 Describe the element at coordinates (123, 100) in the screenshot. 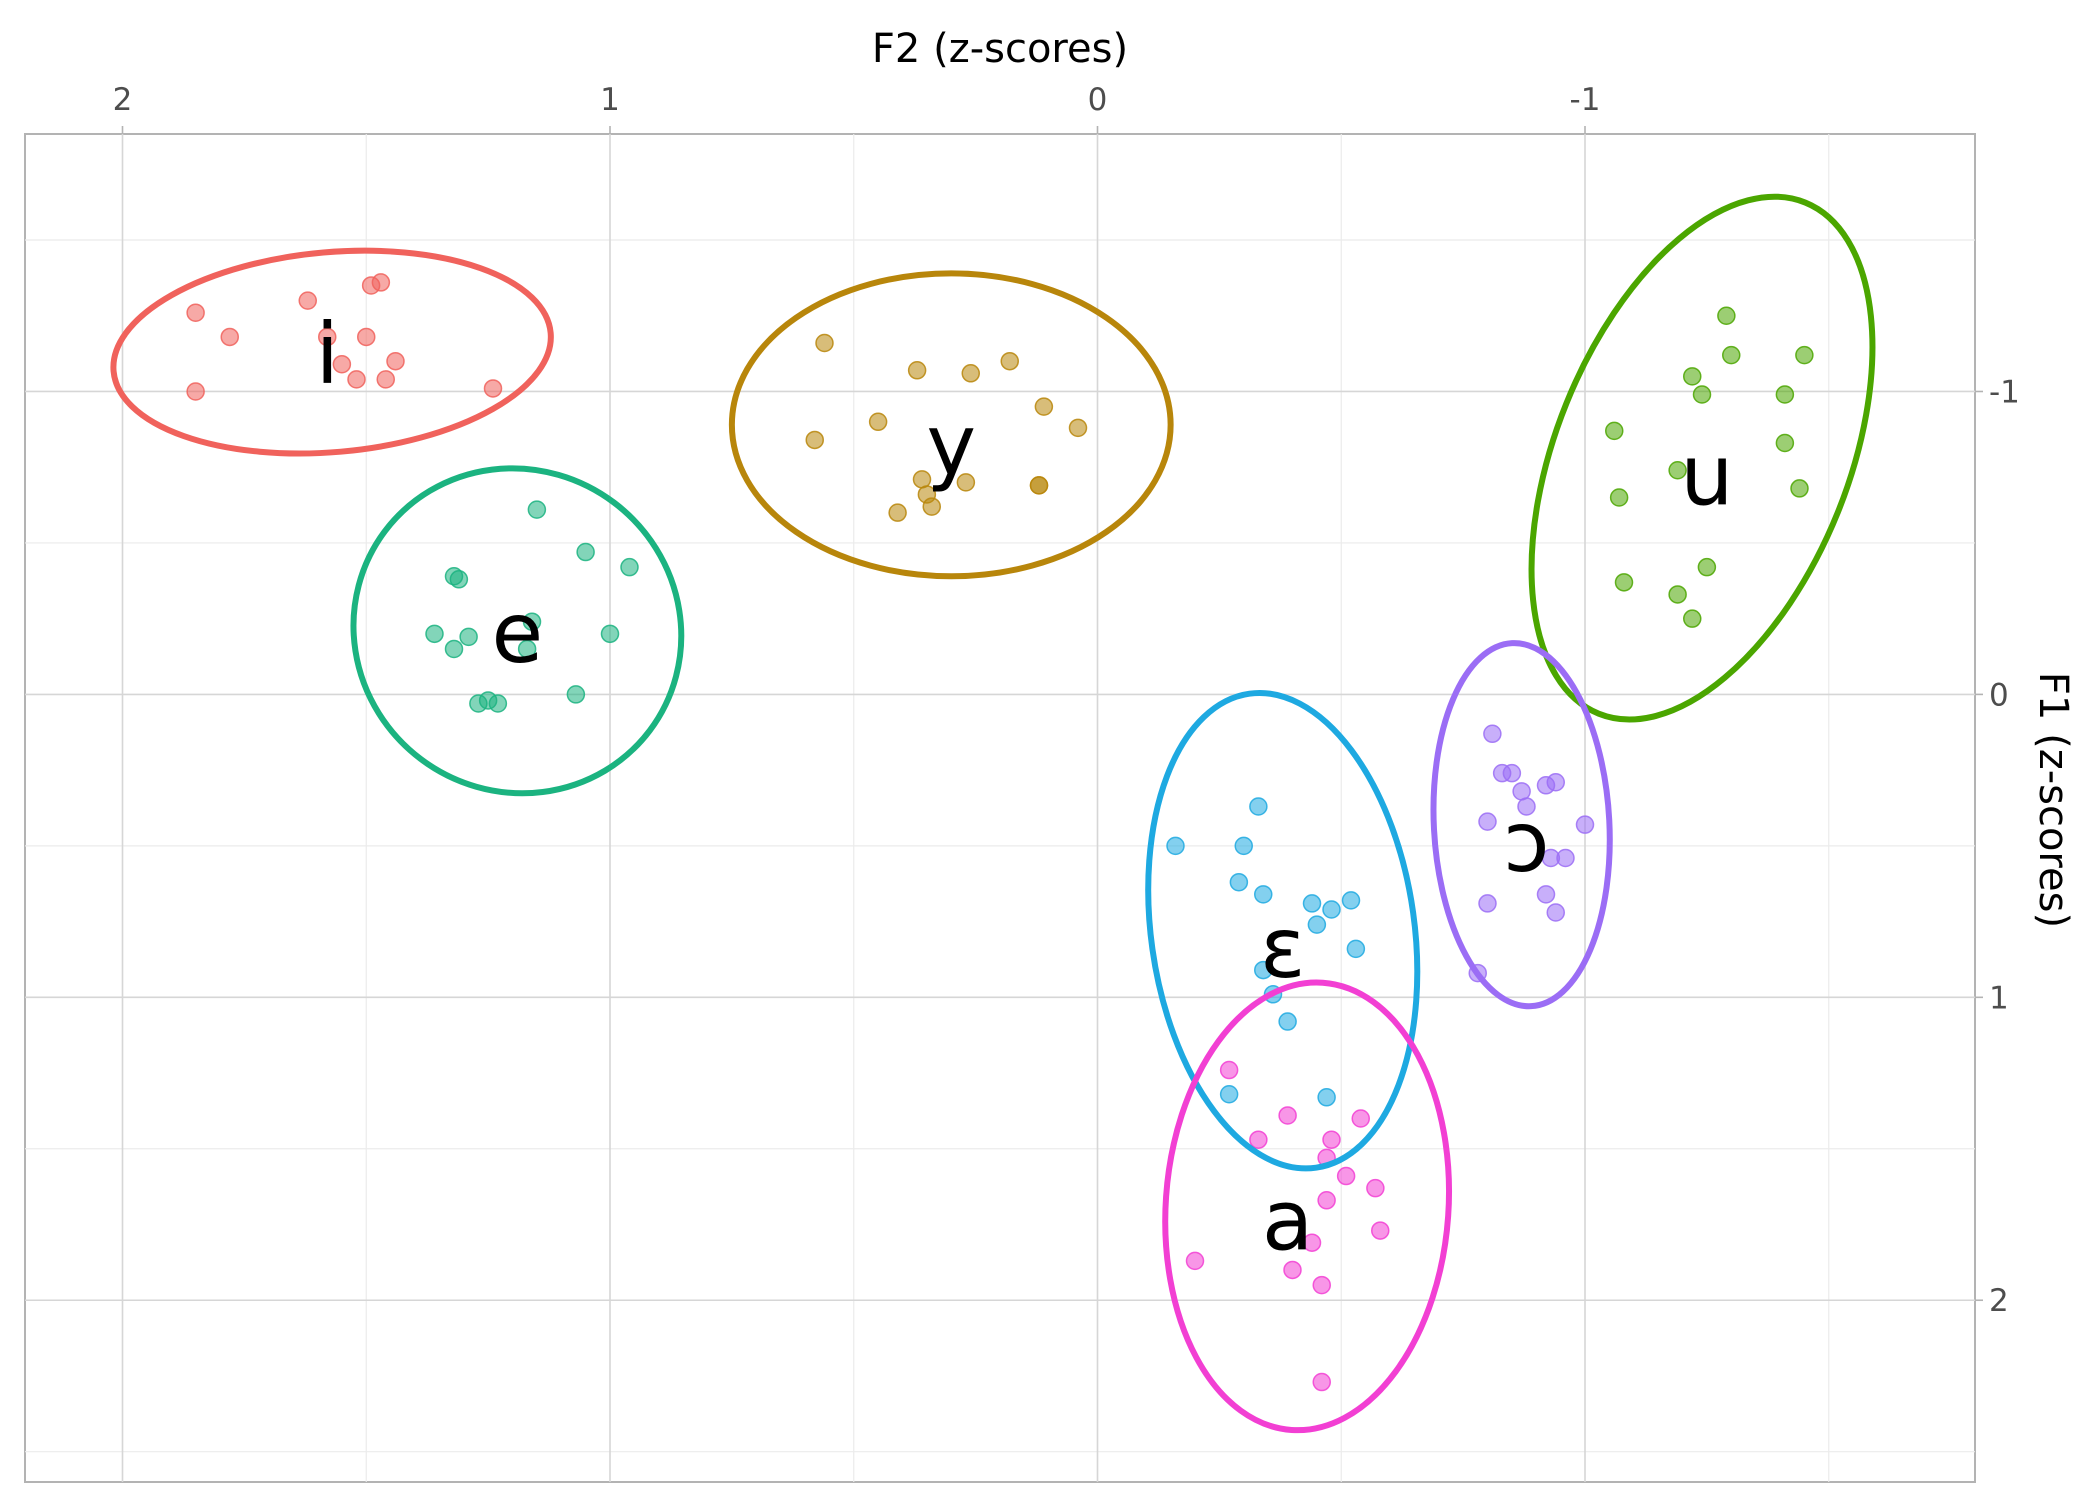

I see `x-tick-label: 2` at that location.